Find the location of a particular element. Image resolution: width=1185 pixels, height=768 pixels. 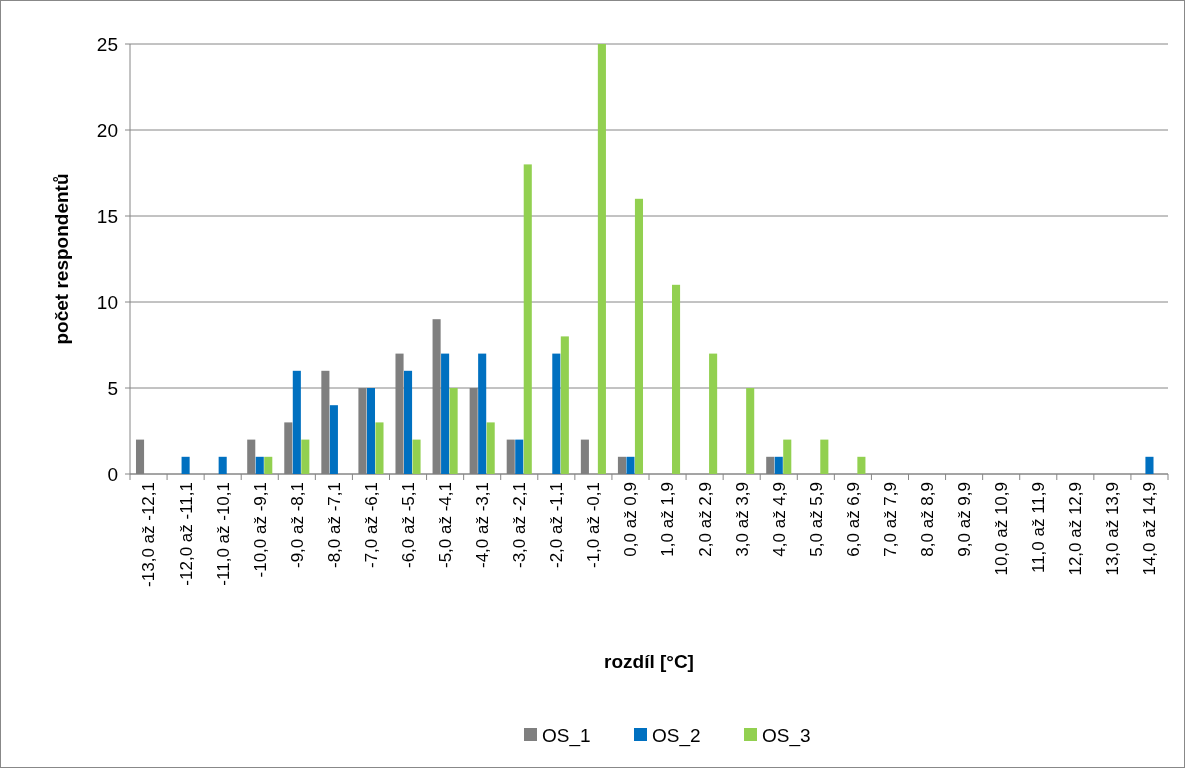

x-tick-label: -8,0 až -7,1 is located at coordinates (334, 525).